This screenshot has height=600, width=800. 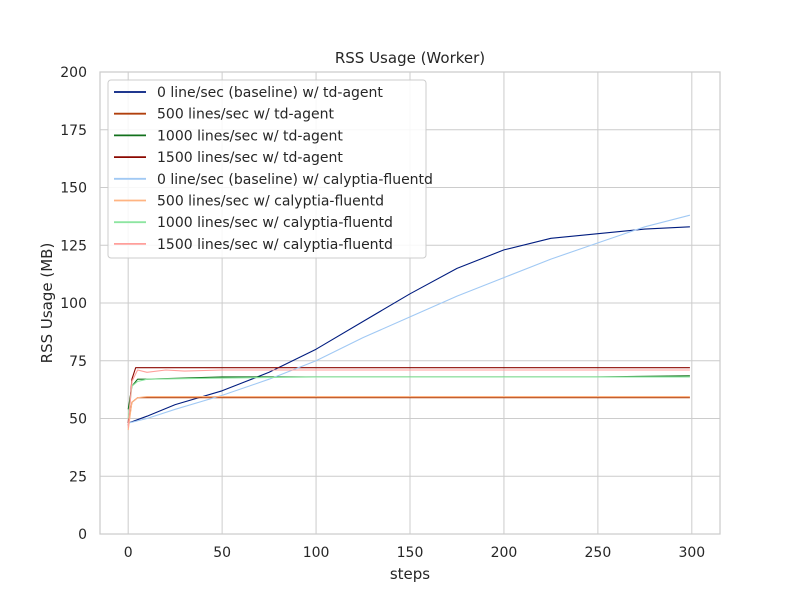 I want to click on x-tick-label: 250, so click(x=598, y=553).